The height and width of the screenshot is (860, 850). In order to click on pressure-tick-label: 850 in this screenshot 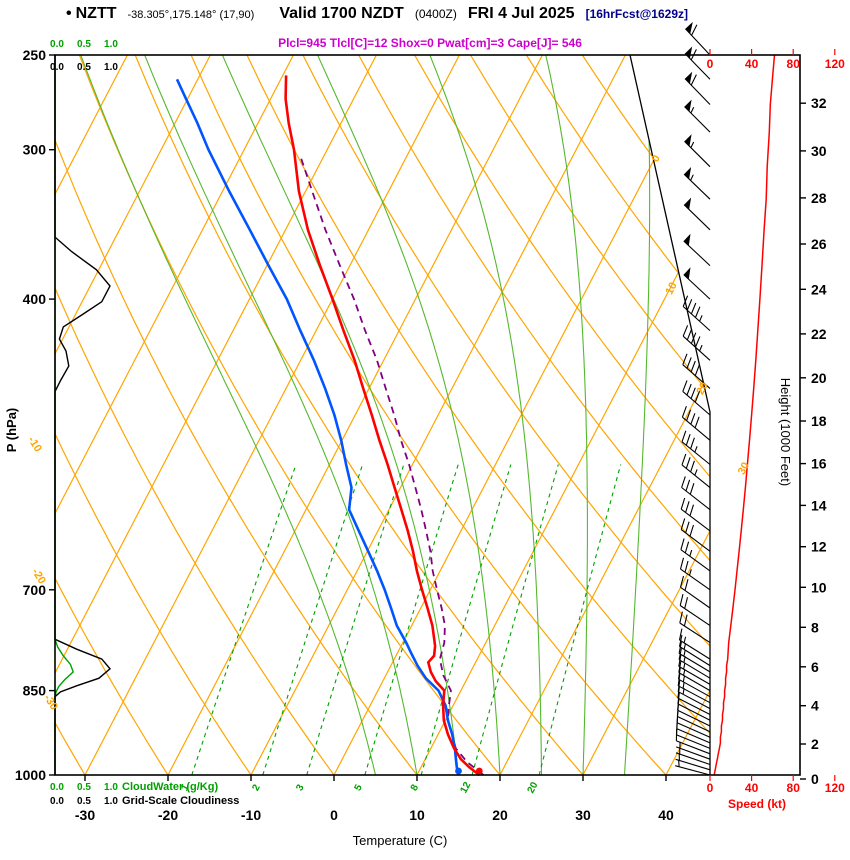, I will do `click(35, 691)`.